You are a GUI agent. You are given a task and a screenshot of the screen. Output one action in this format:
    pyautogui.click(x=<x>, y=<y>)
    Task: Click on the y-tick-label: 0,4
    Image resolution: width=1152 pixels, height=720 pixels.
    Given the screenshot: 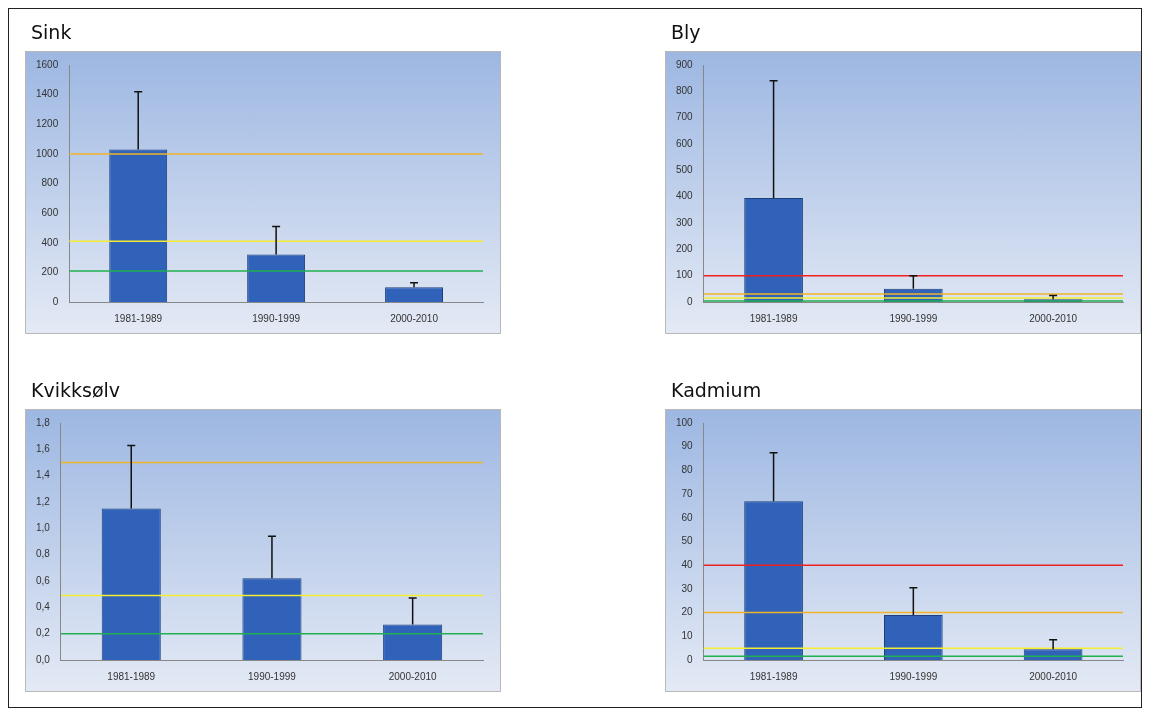 What is the action you would take?
    pyautogui.click(x=43, y=607)
    